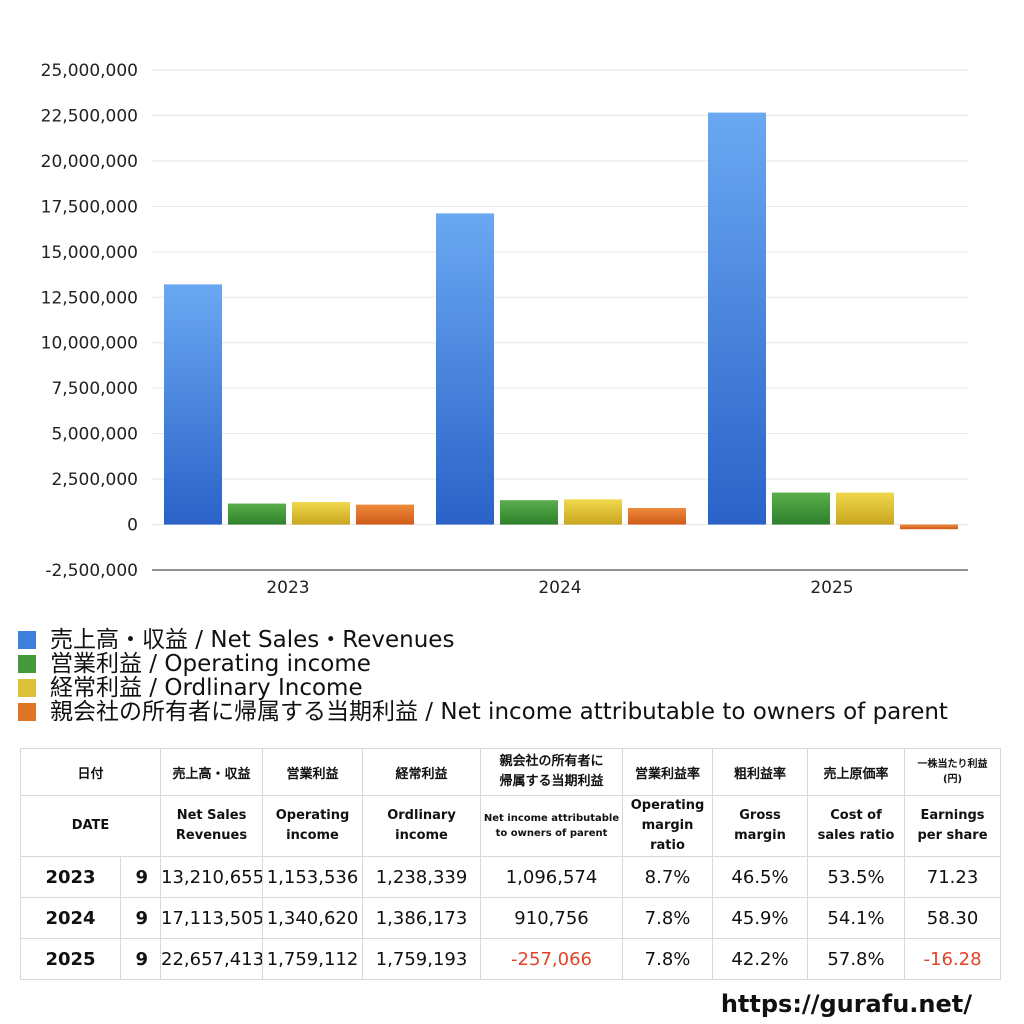 This screenshot has height=1024, width=1024. Describe the element at coordinates (421, 835) in the screenshot. I see `header-ordinary-en-line2: income` at that location.